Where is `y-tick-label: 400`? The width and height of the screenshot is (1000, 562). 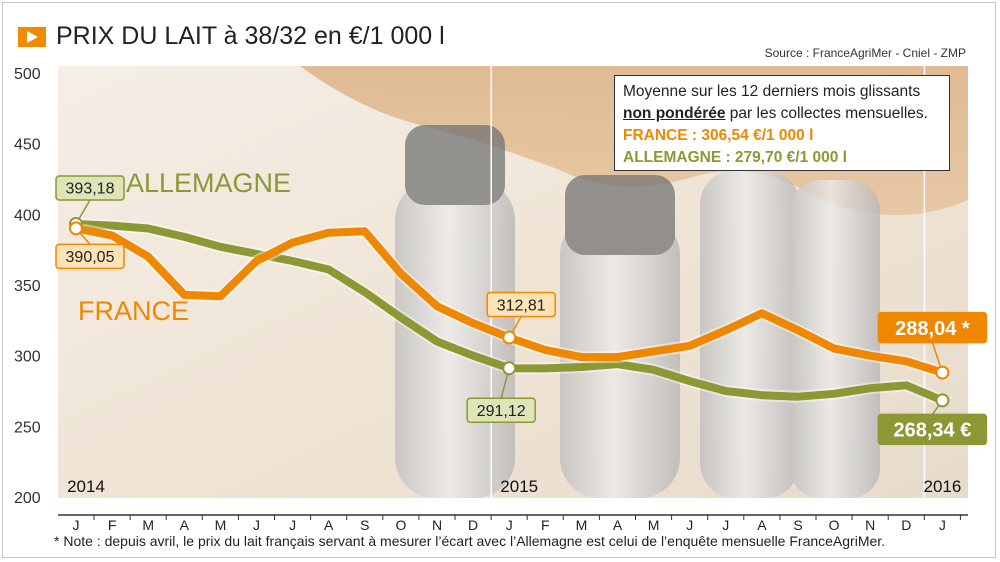 y-tick-label: 400 is located at coordinates (27, 215).